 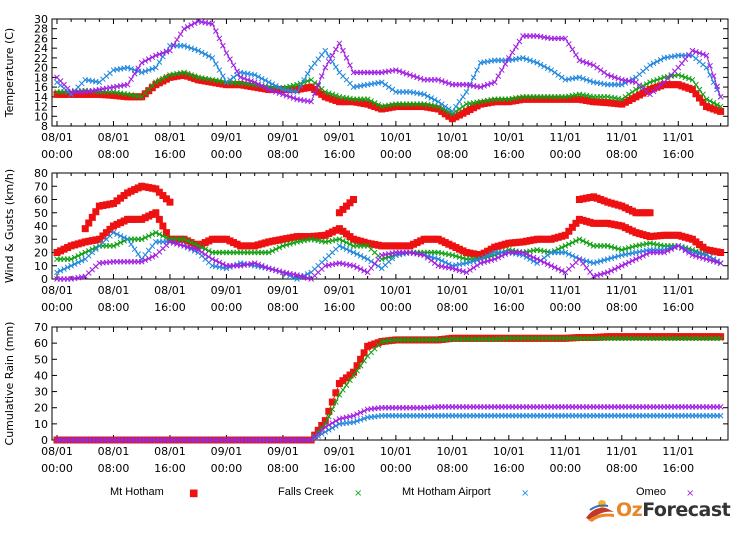 I want to click on x-tick-label-time: 00:00, so click(x=57, y=154).